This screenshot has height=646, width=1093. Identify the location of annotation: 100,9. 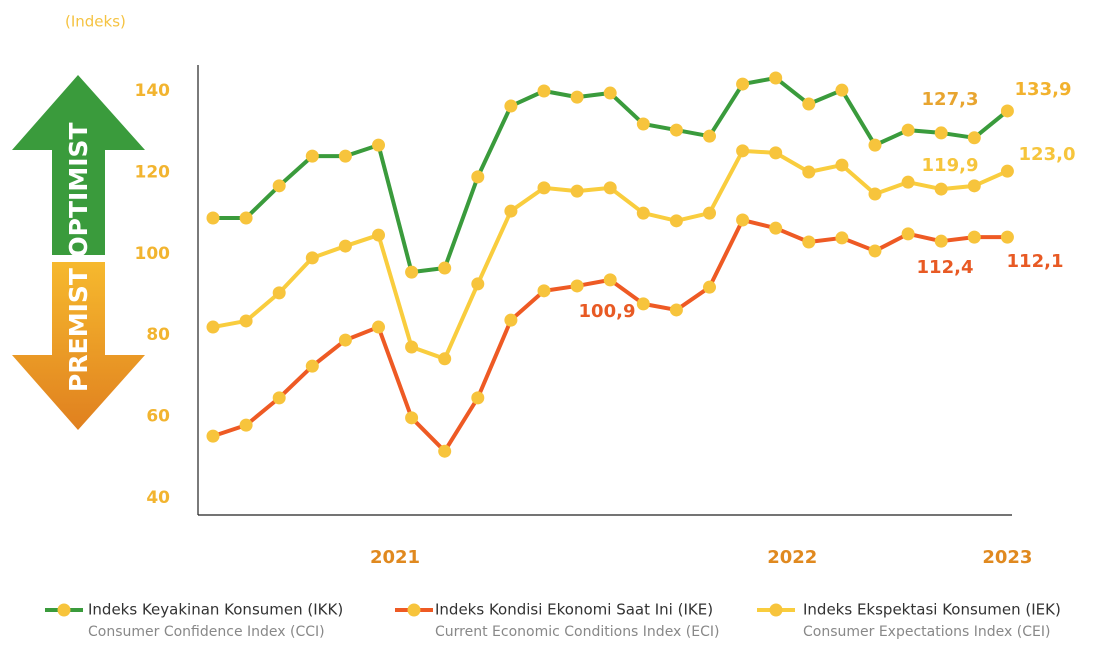
(607, 311).